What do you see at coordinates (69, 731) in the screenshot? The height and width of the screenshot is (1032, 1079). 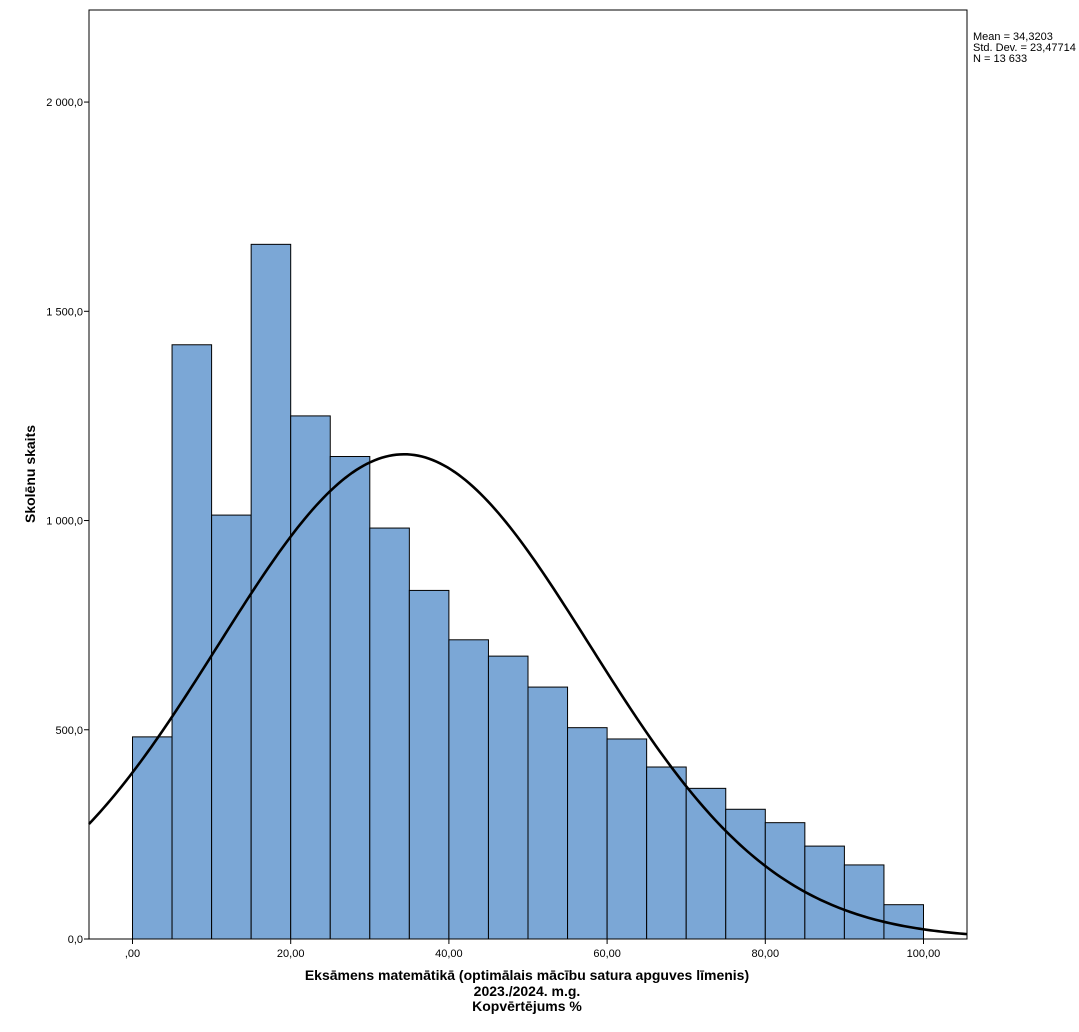 I see `y-tick-label: 500,0` at bounding box center [69, 731].